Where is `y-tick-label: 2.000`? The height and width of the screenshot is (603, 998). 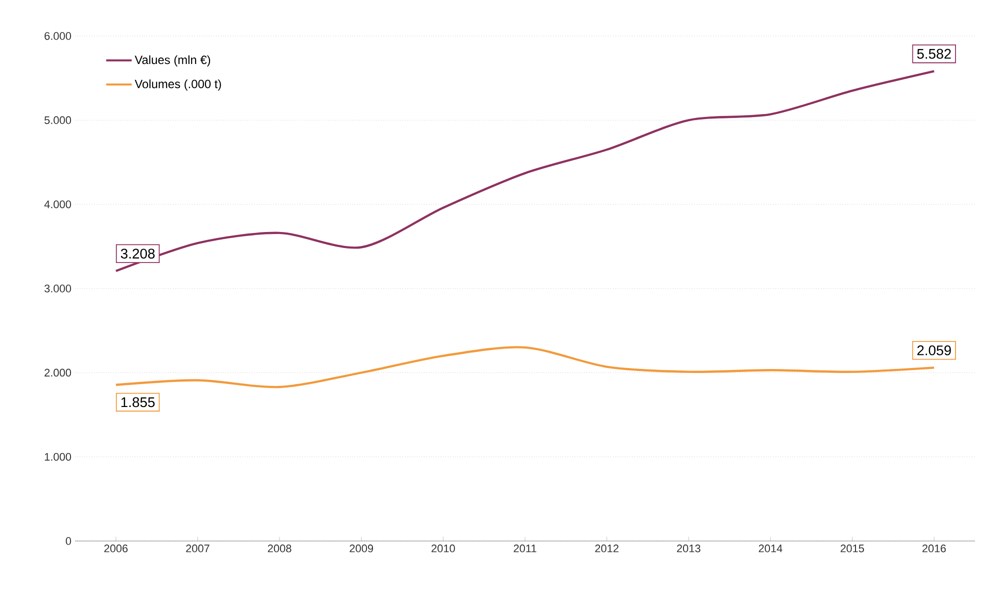
y-tick-label: 2.000 is located at coordinates (58, 372).